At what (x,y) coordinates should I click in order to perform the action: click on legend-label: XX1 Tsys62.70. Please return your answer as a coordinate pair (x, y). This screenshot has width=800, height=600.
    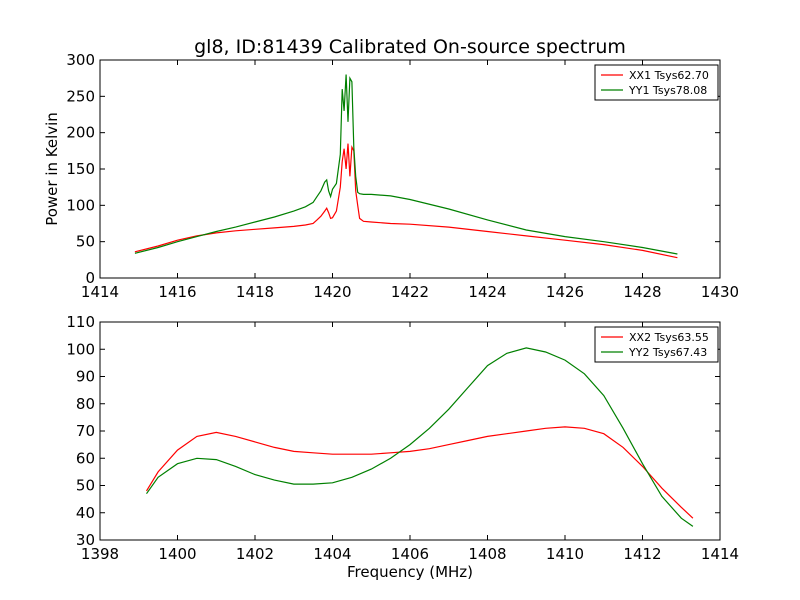
    Looking at the image, I should click on (669, 75).